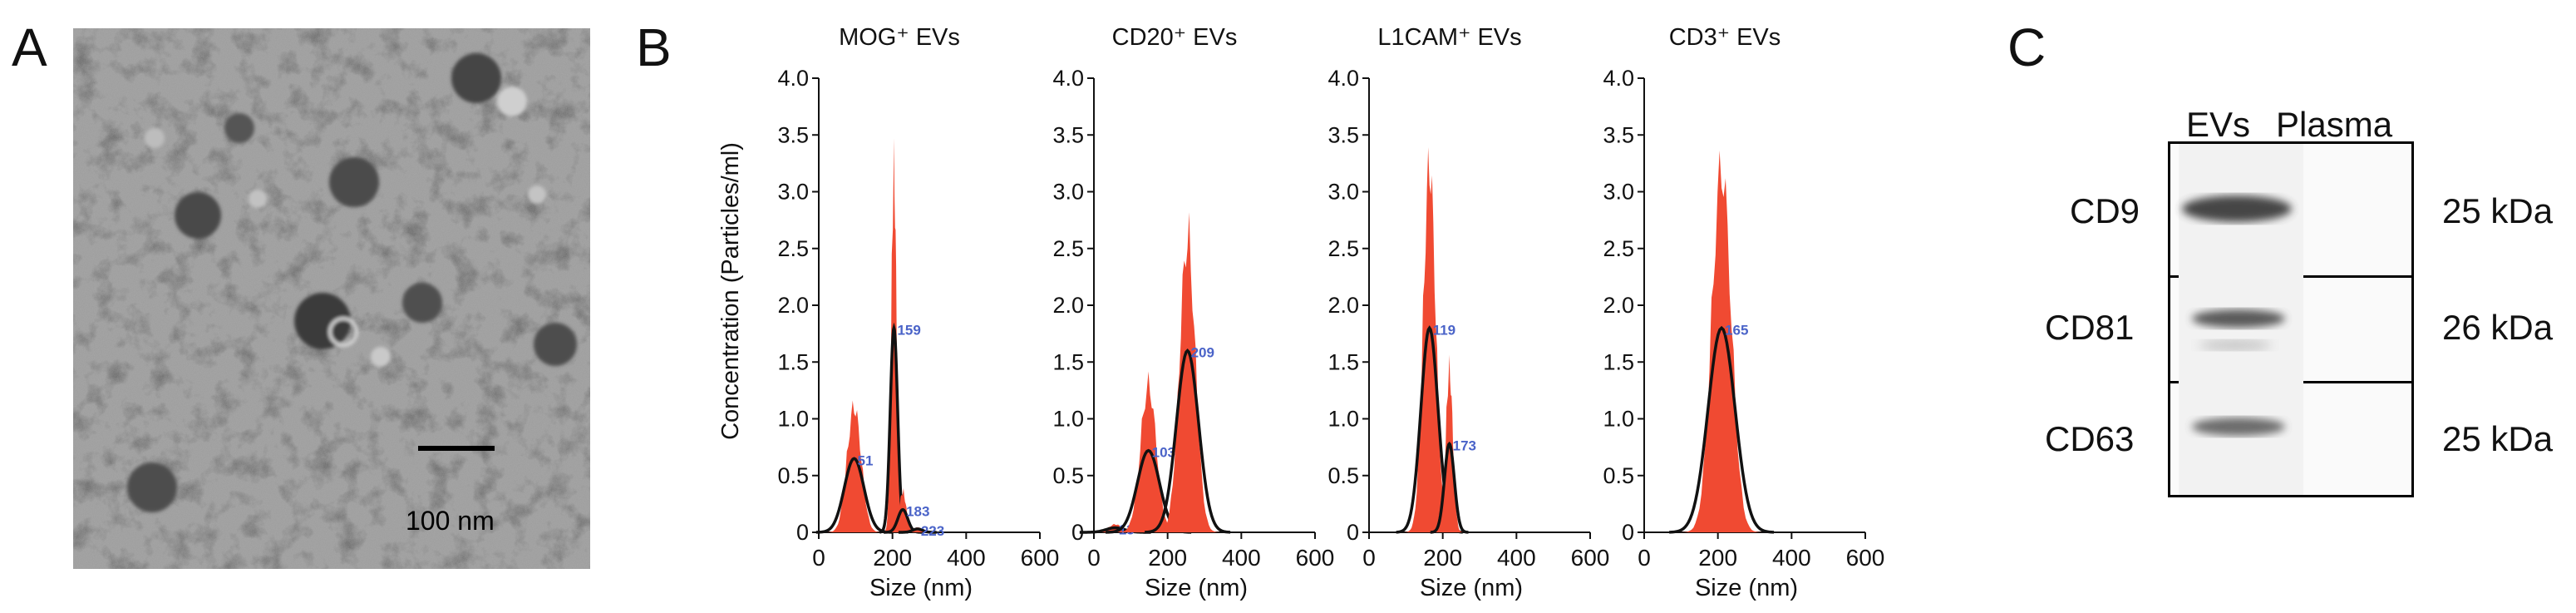  What do you see at coordinates (730, 291) in the screenshot?
I see `nta-y-axis-label: Concentration (Particles/ml)` at bounding box center [730, 291].